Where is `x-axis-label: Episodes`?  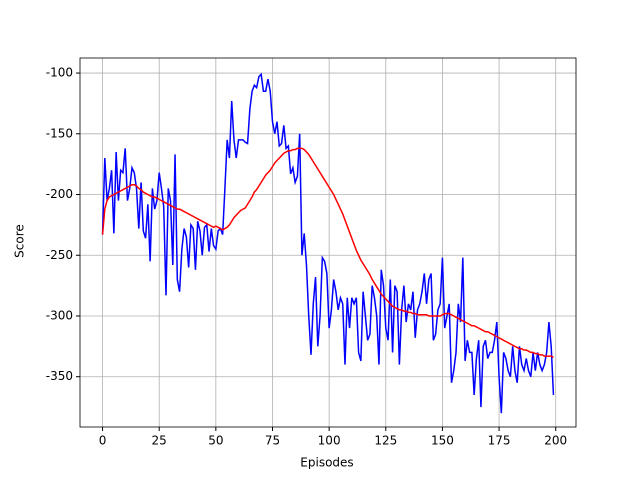
x-axis-label: Episodes is located at coordinates (326, 463).